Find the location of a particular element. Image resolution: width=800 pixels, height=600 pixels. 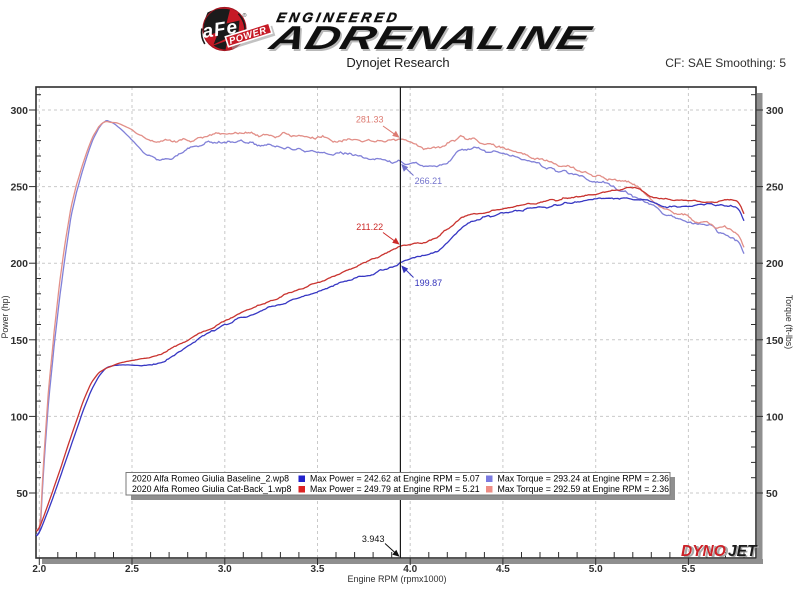

svg-text: 4.0 is located at coordinates (410, 569).